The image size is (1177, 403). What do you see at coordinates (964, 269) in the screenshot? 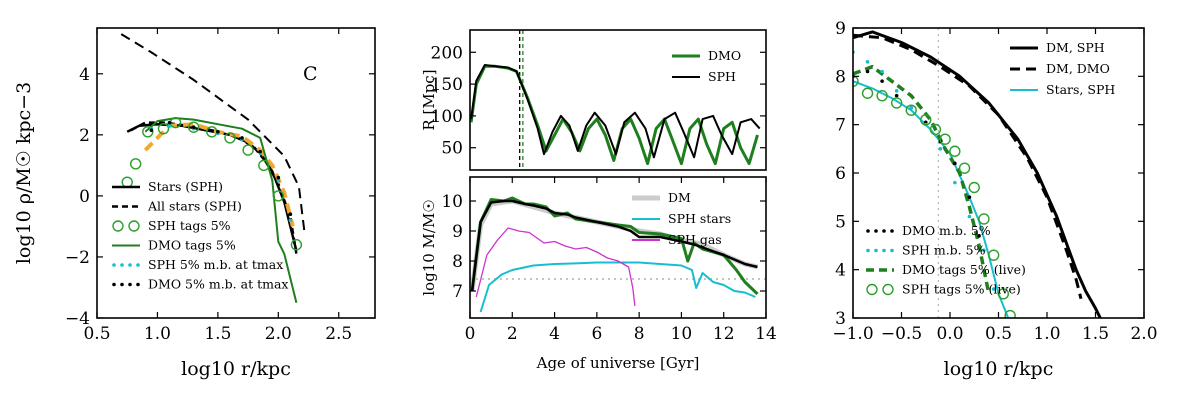
I see `legend-label: DMO tags 5% (live)` at bounding box center [964, 269].